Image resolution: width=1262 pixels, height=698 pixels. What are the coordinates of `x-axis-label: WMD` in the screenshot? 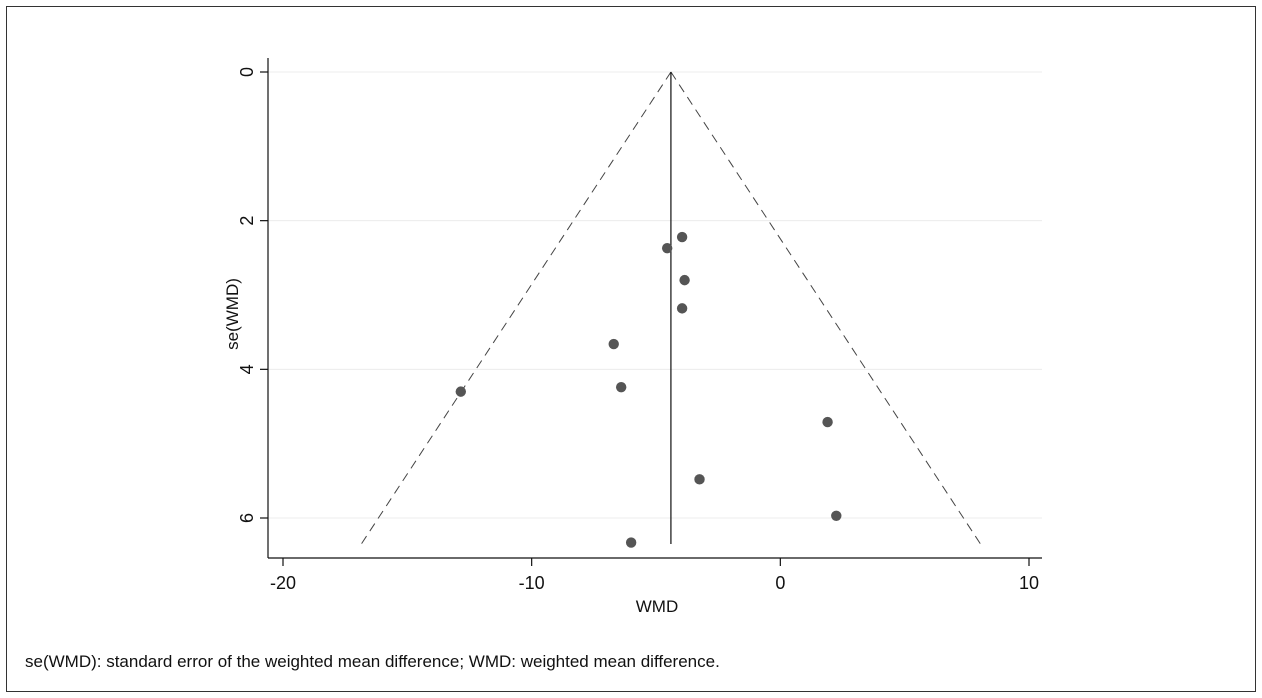 It's located at (657, 606).